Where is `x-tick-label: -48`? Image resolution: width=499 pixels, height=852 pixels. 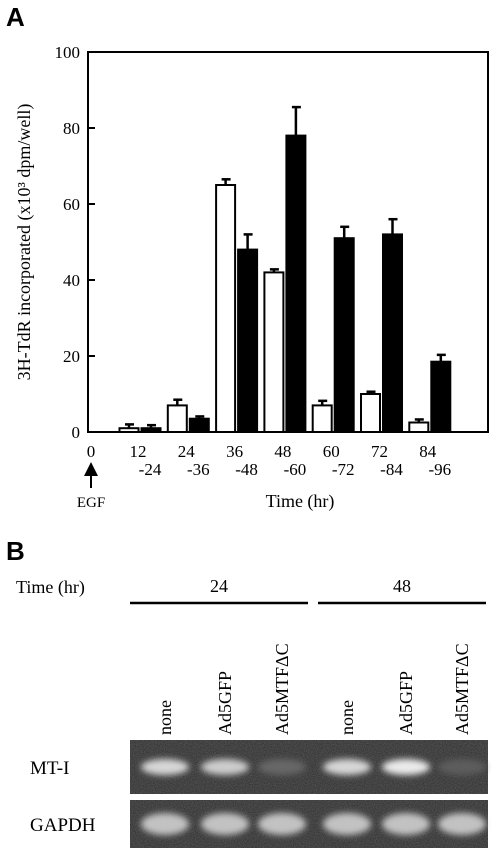
x-tick-label: -48 is located at coordinates (246, 469).